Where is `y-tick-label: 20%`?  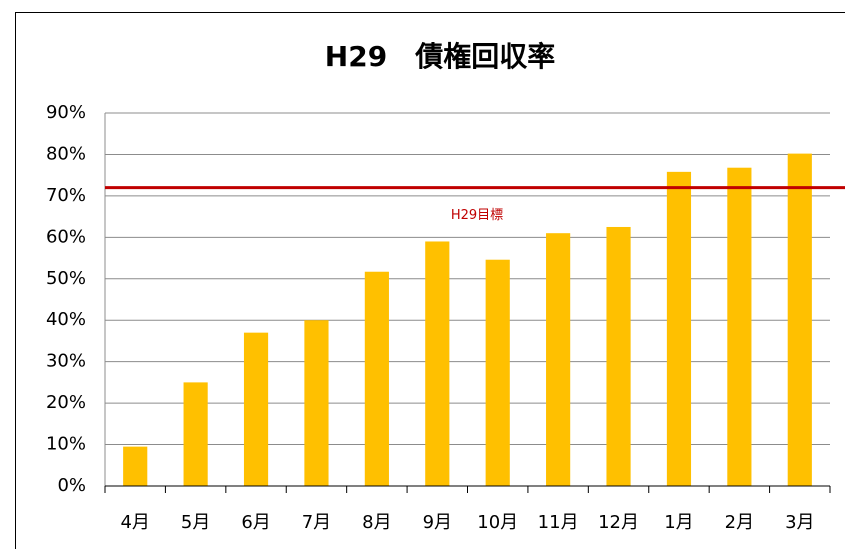 y-tick-label: 20% is located at coordinates (66, 402).